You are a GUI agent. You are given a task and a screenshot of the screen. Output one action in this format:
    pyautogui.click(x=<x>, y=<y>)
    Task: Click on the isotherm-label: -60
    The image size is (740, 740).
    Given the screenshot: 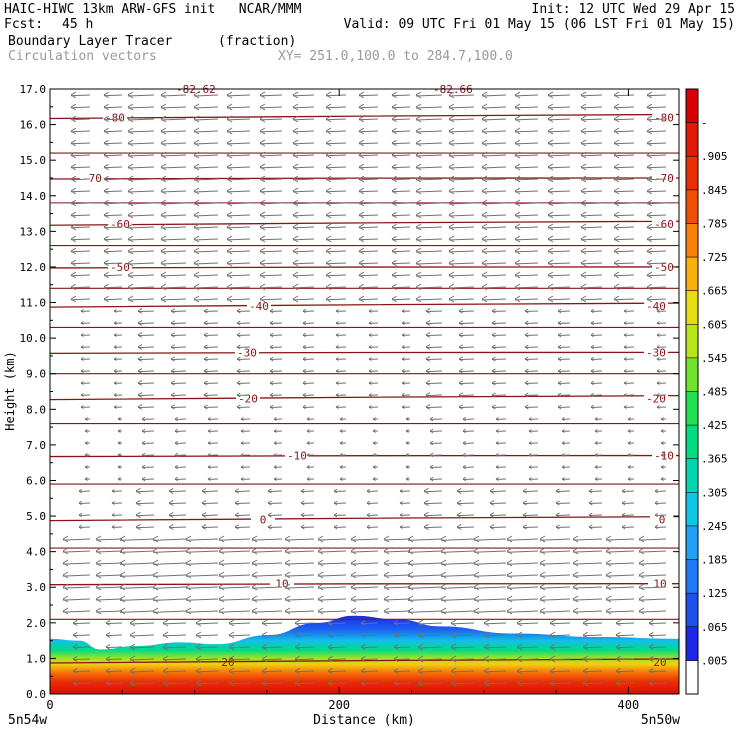 What is the action you would take?
    pyautogui.click(x=664, y=224)
    